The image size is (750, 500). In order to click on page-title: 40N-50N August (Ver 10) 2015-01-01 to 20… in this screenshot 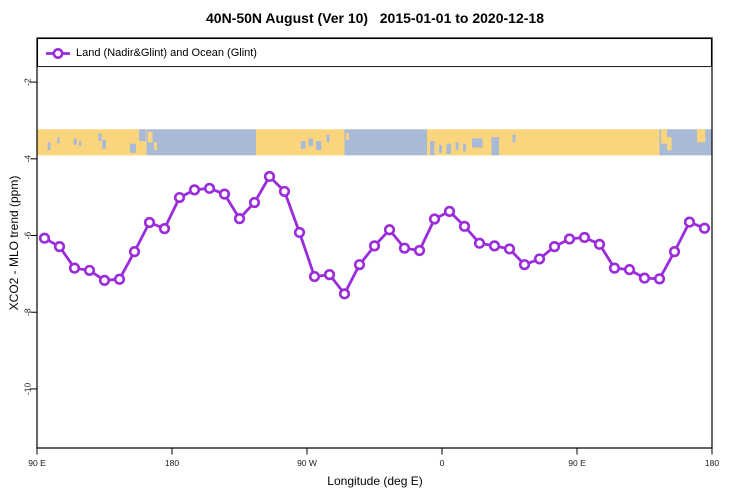, I will do `click(375, 18)`.